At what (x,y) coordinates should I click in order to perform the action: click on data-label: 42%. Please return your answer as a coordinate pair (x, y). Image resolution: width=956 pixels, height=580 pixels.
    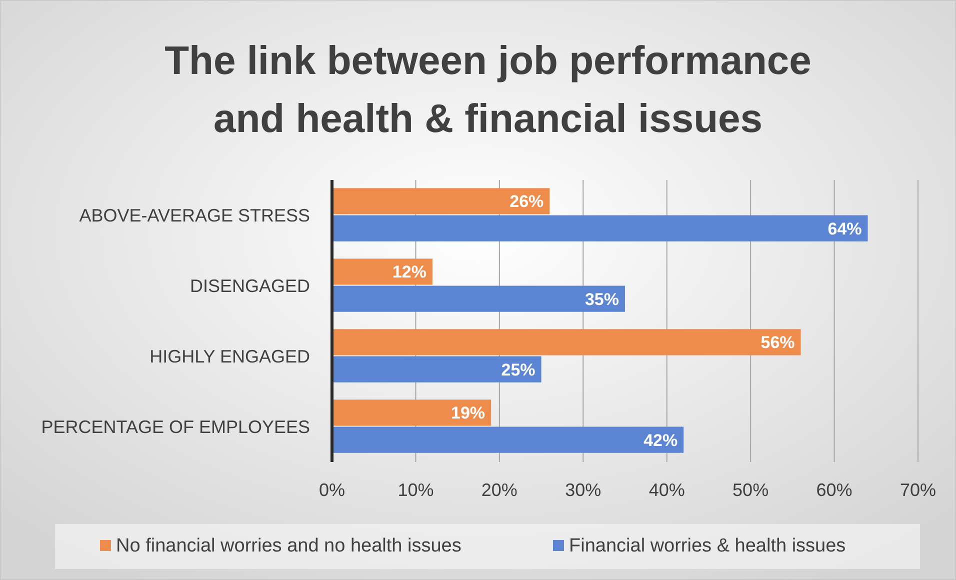
    Looking at the image, I should click on (661, 440).